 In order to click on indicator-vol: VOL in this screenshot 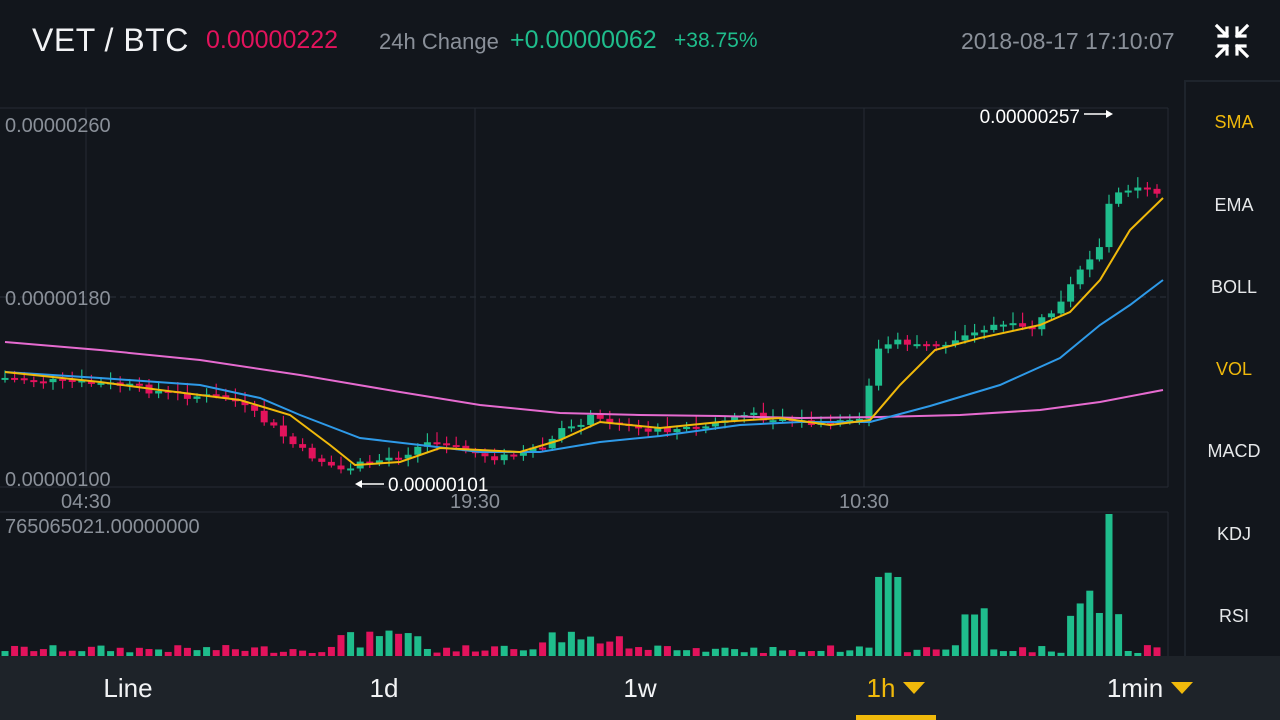, I will do `click(1234, 369)`.